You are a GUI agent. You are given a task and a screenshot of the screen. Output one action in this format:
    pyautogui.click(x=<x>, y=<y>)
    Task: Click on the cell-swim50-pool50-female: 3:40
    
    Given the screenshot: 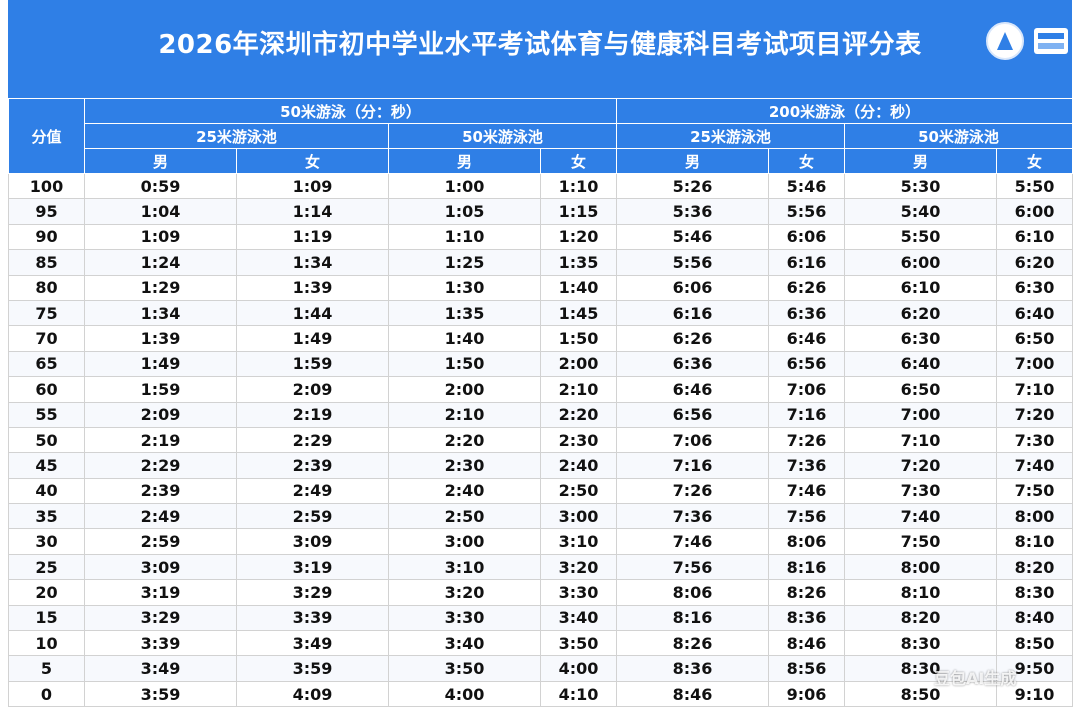 What is the action you would take?
    pyautogui.click(x=578, y=618)
    